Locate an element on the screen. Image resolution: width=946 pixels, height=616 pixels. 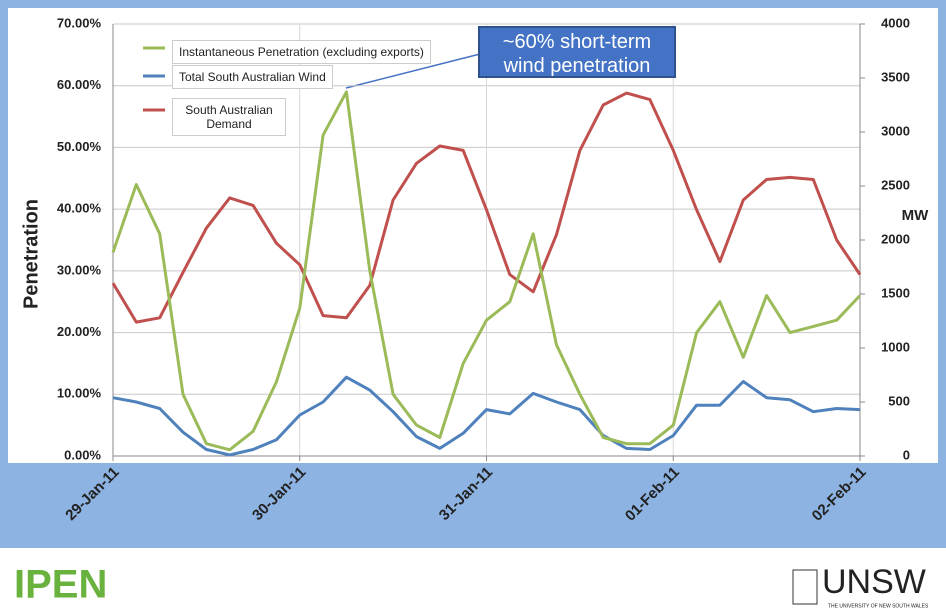
y-tick-label: 20.00% is located at coordinates (79, 331).